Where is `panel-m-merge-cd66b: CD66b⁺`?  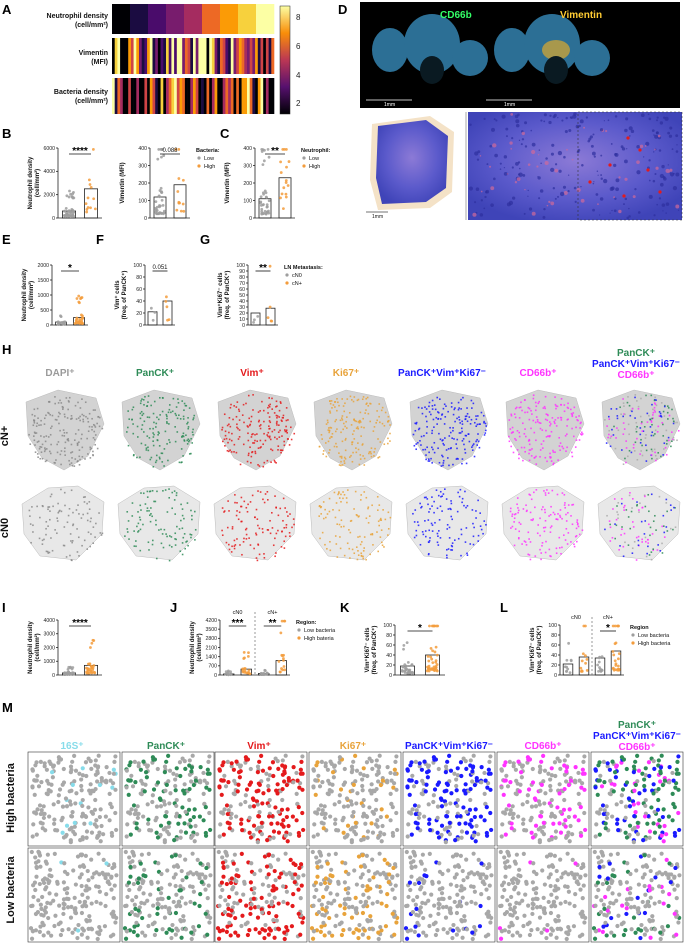
panel-m-merge-cd66b: CD66b⁺ is located at coordinates (637, 747).